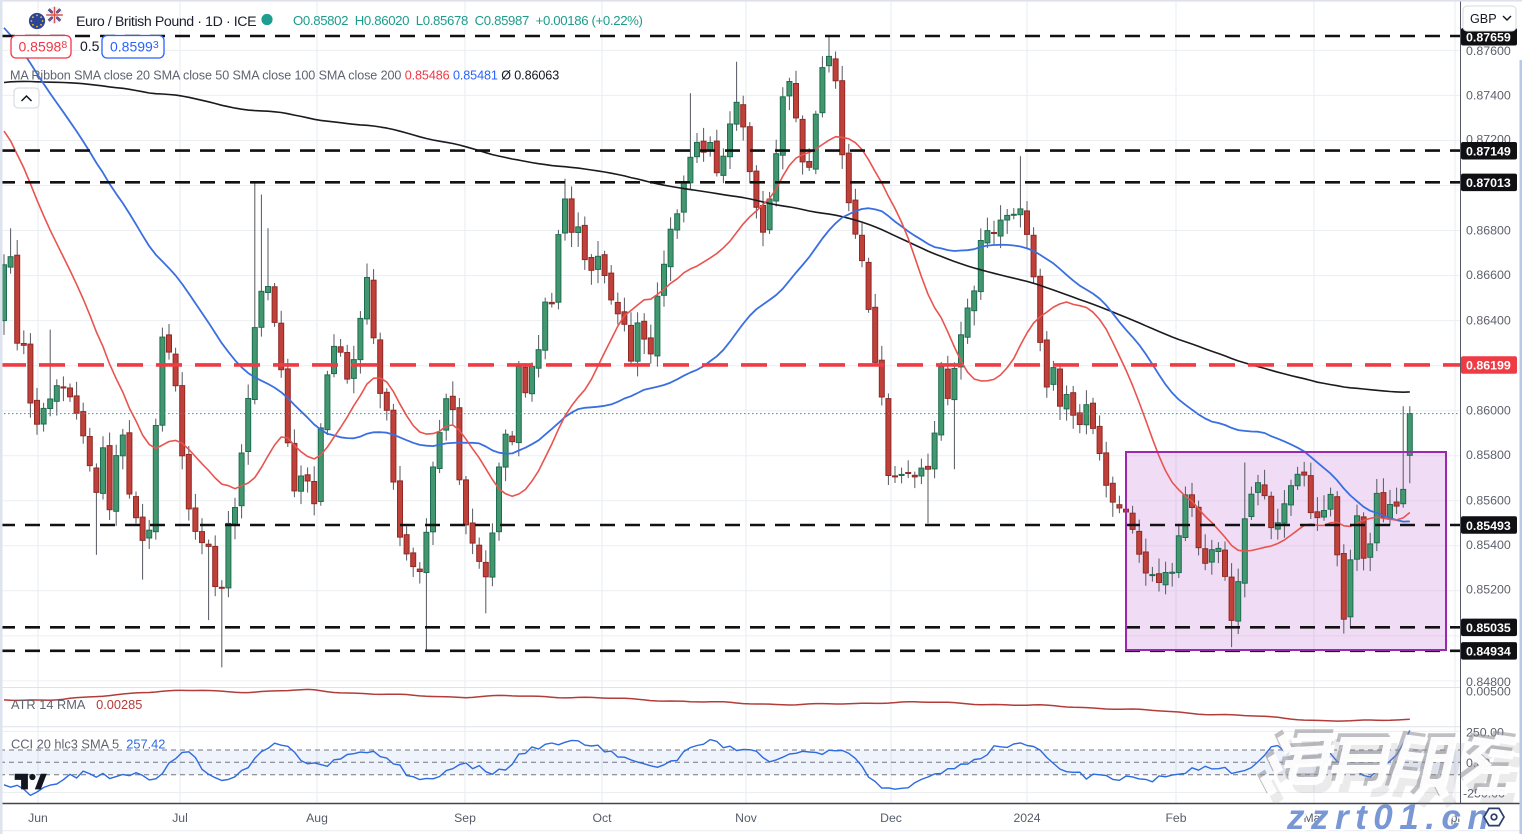 This screenshot has width=1522, height=834. Describe the element at coordinates (166, 22) in the screenshot. I see `svg-text:Euro / British Pound · 1D · IC: Euro / British Pound · 1D · ICE` at that location.